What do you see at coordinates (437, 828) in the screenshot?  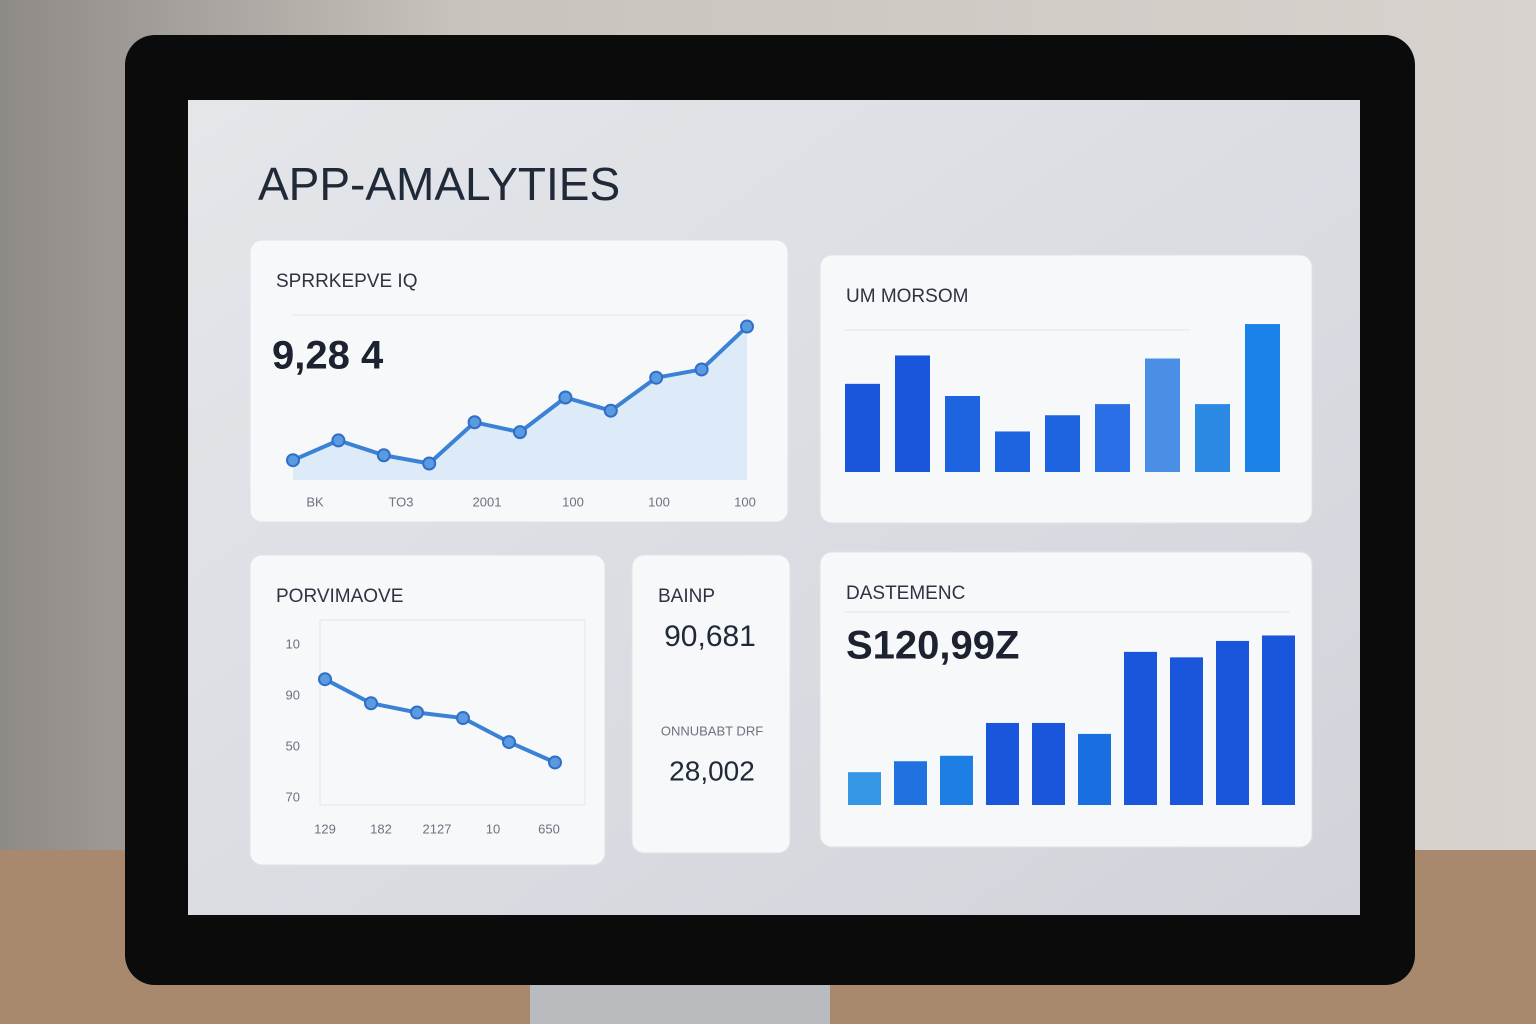 I see `x-label: 2127` at bounding box center [437, 828].